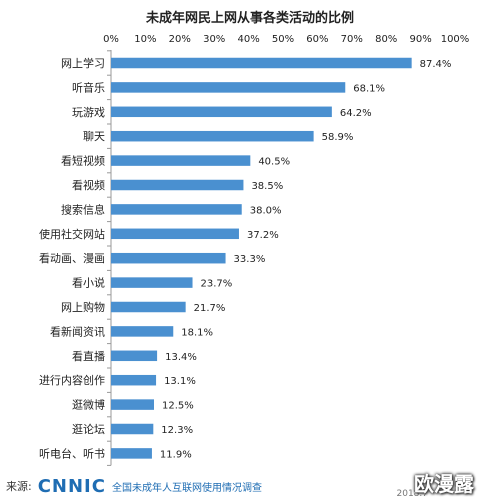  I want to click on value-label: 58.9%, so click(338, 137).